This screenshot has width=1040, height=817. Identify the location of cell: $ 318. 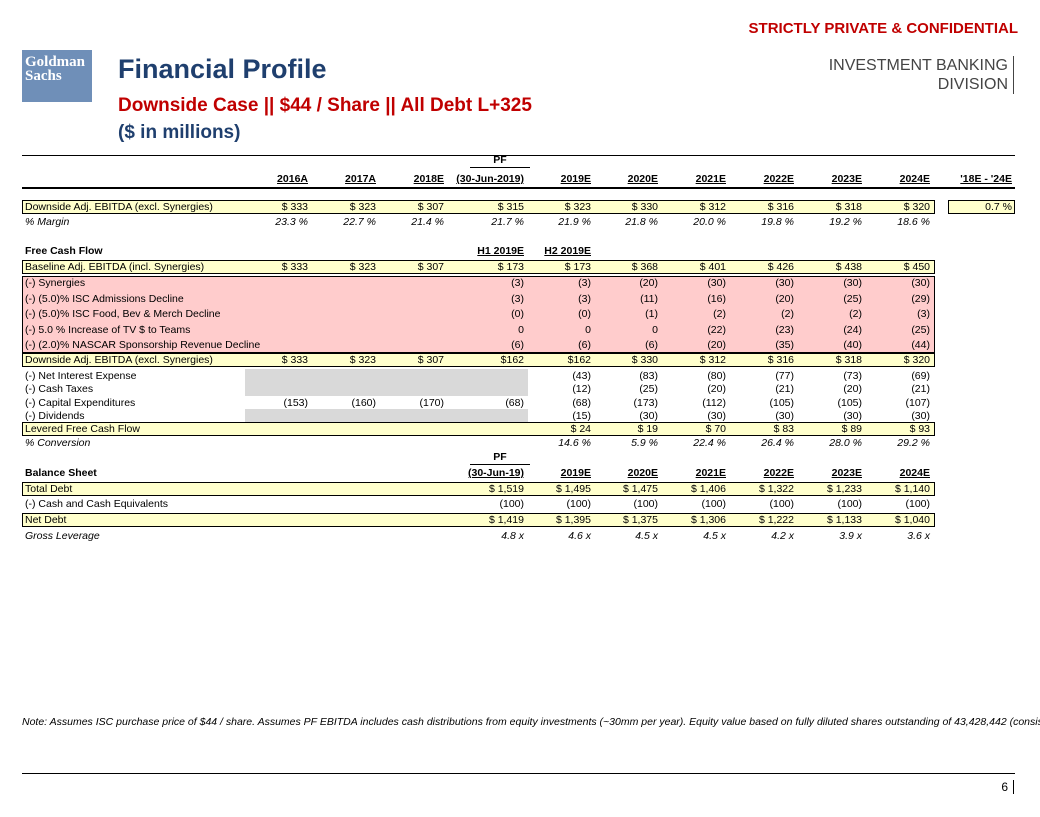
(848, 360).